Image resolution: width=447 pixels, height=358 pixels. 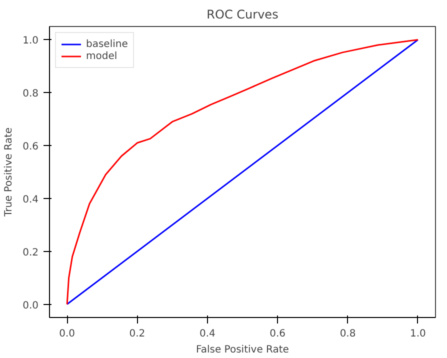 What do you see at coordinates (30, 306) in the screenshot?
I see `y-tick-label: 0.0` at bounding box center [30, 306].